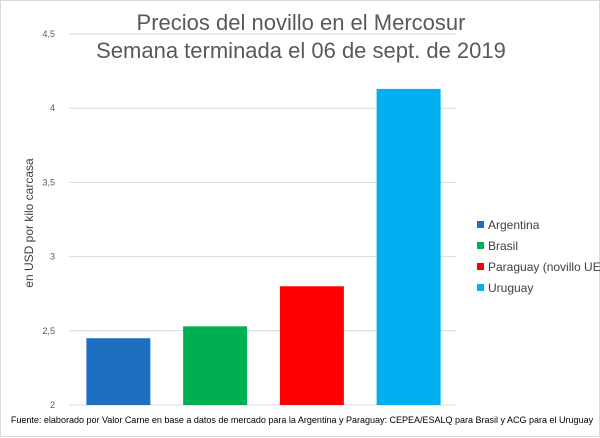  What do you see at coordinates (503, 245) in the screenshot?
I see `legend-label: Brasil` at bounding box center [503, 245].